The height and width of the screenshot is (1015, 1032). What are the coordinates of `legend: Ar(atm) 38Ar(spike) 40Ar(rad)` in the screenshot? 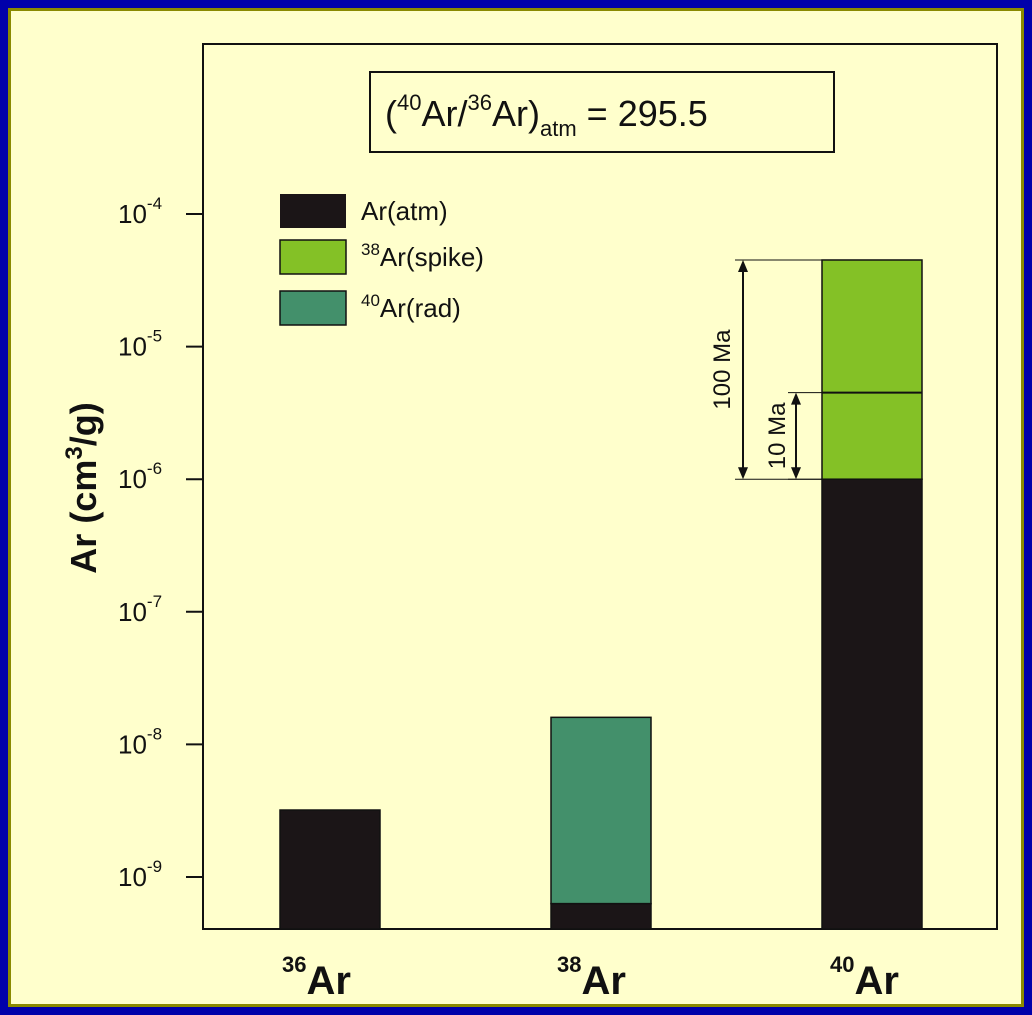 It's located at (381, 260).